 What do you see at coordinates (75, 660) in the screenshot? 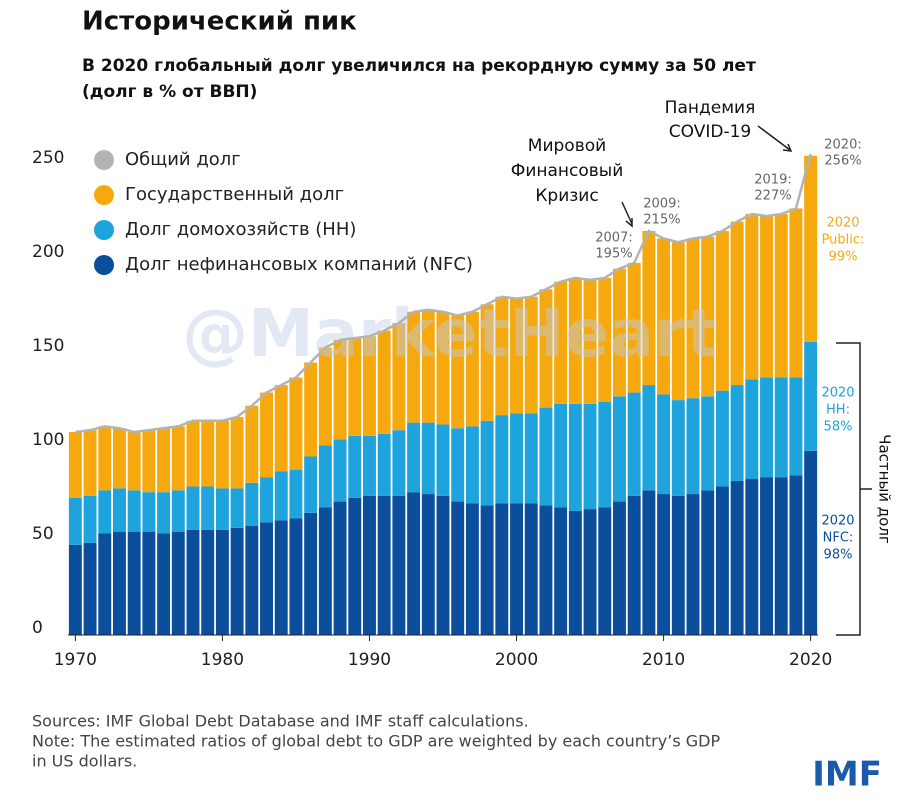
I see `x-tick-label: 1970` at bounding box center [75, 660].